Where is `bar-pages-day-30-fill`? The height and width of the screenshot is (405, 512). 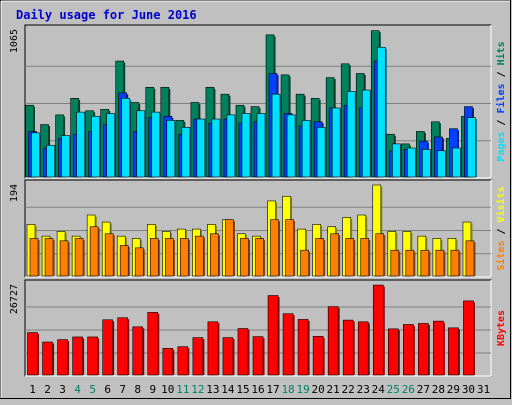
bar-pages-day-30-fill is located at coordinates (471, 147).